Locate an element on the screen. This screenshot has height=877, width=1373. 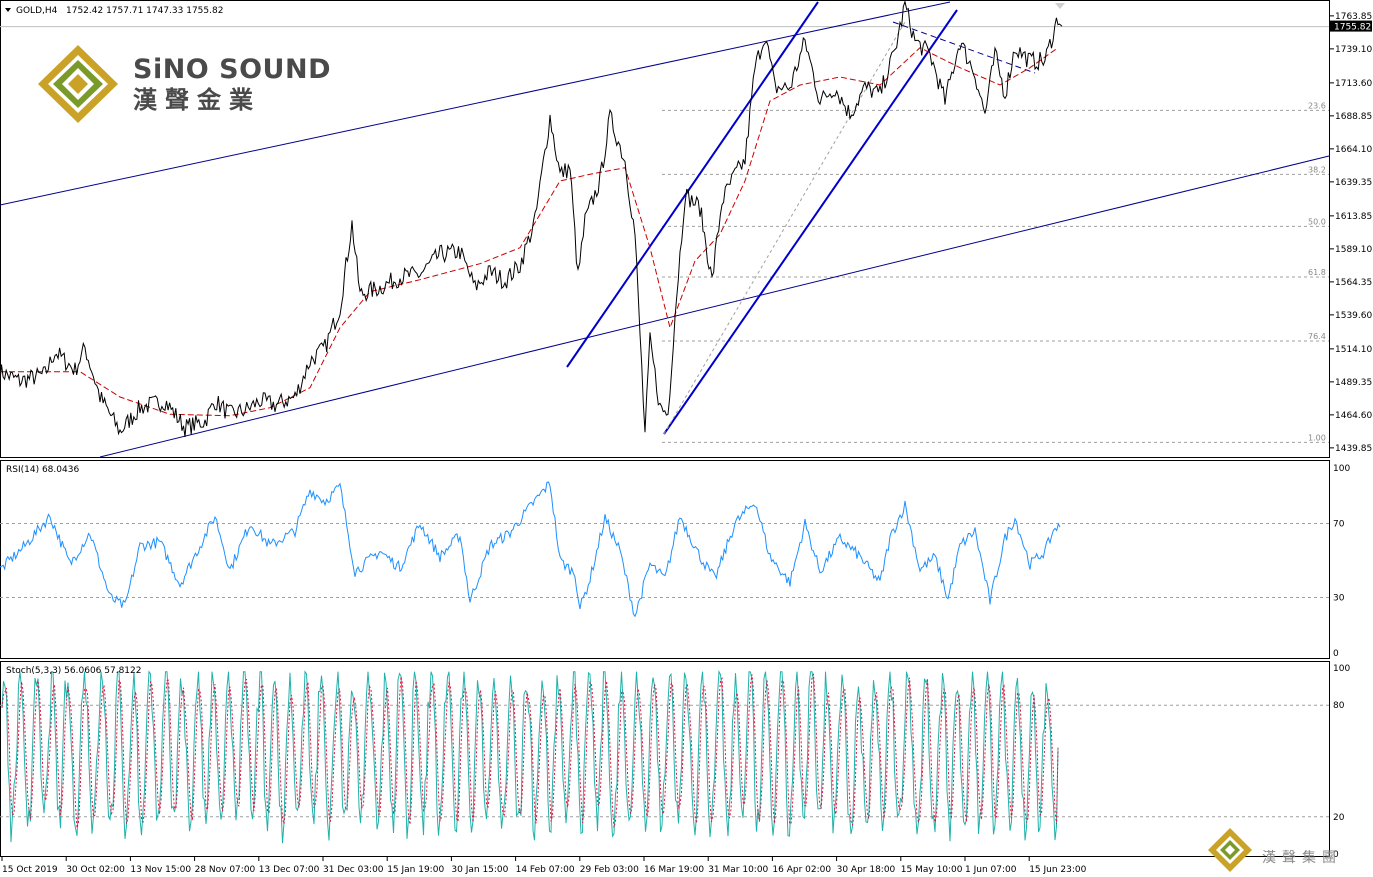
y-tick-label: 1664.10 is located at coordinates (1353, 150).